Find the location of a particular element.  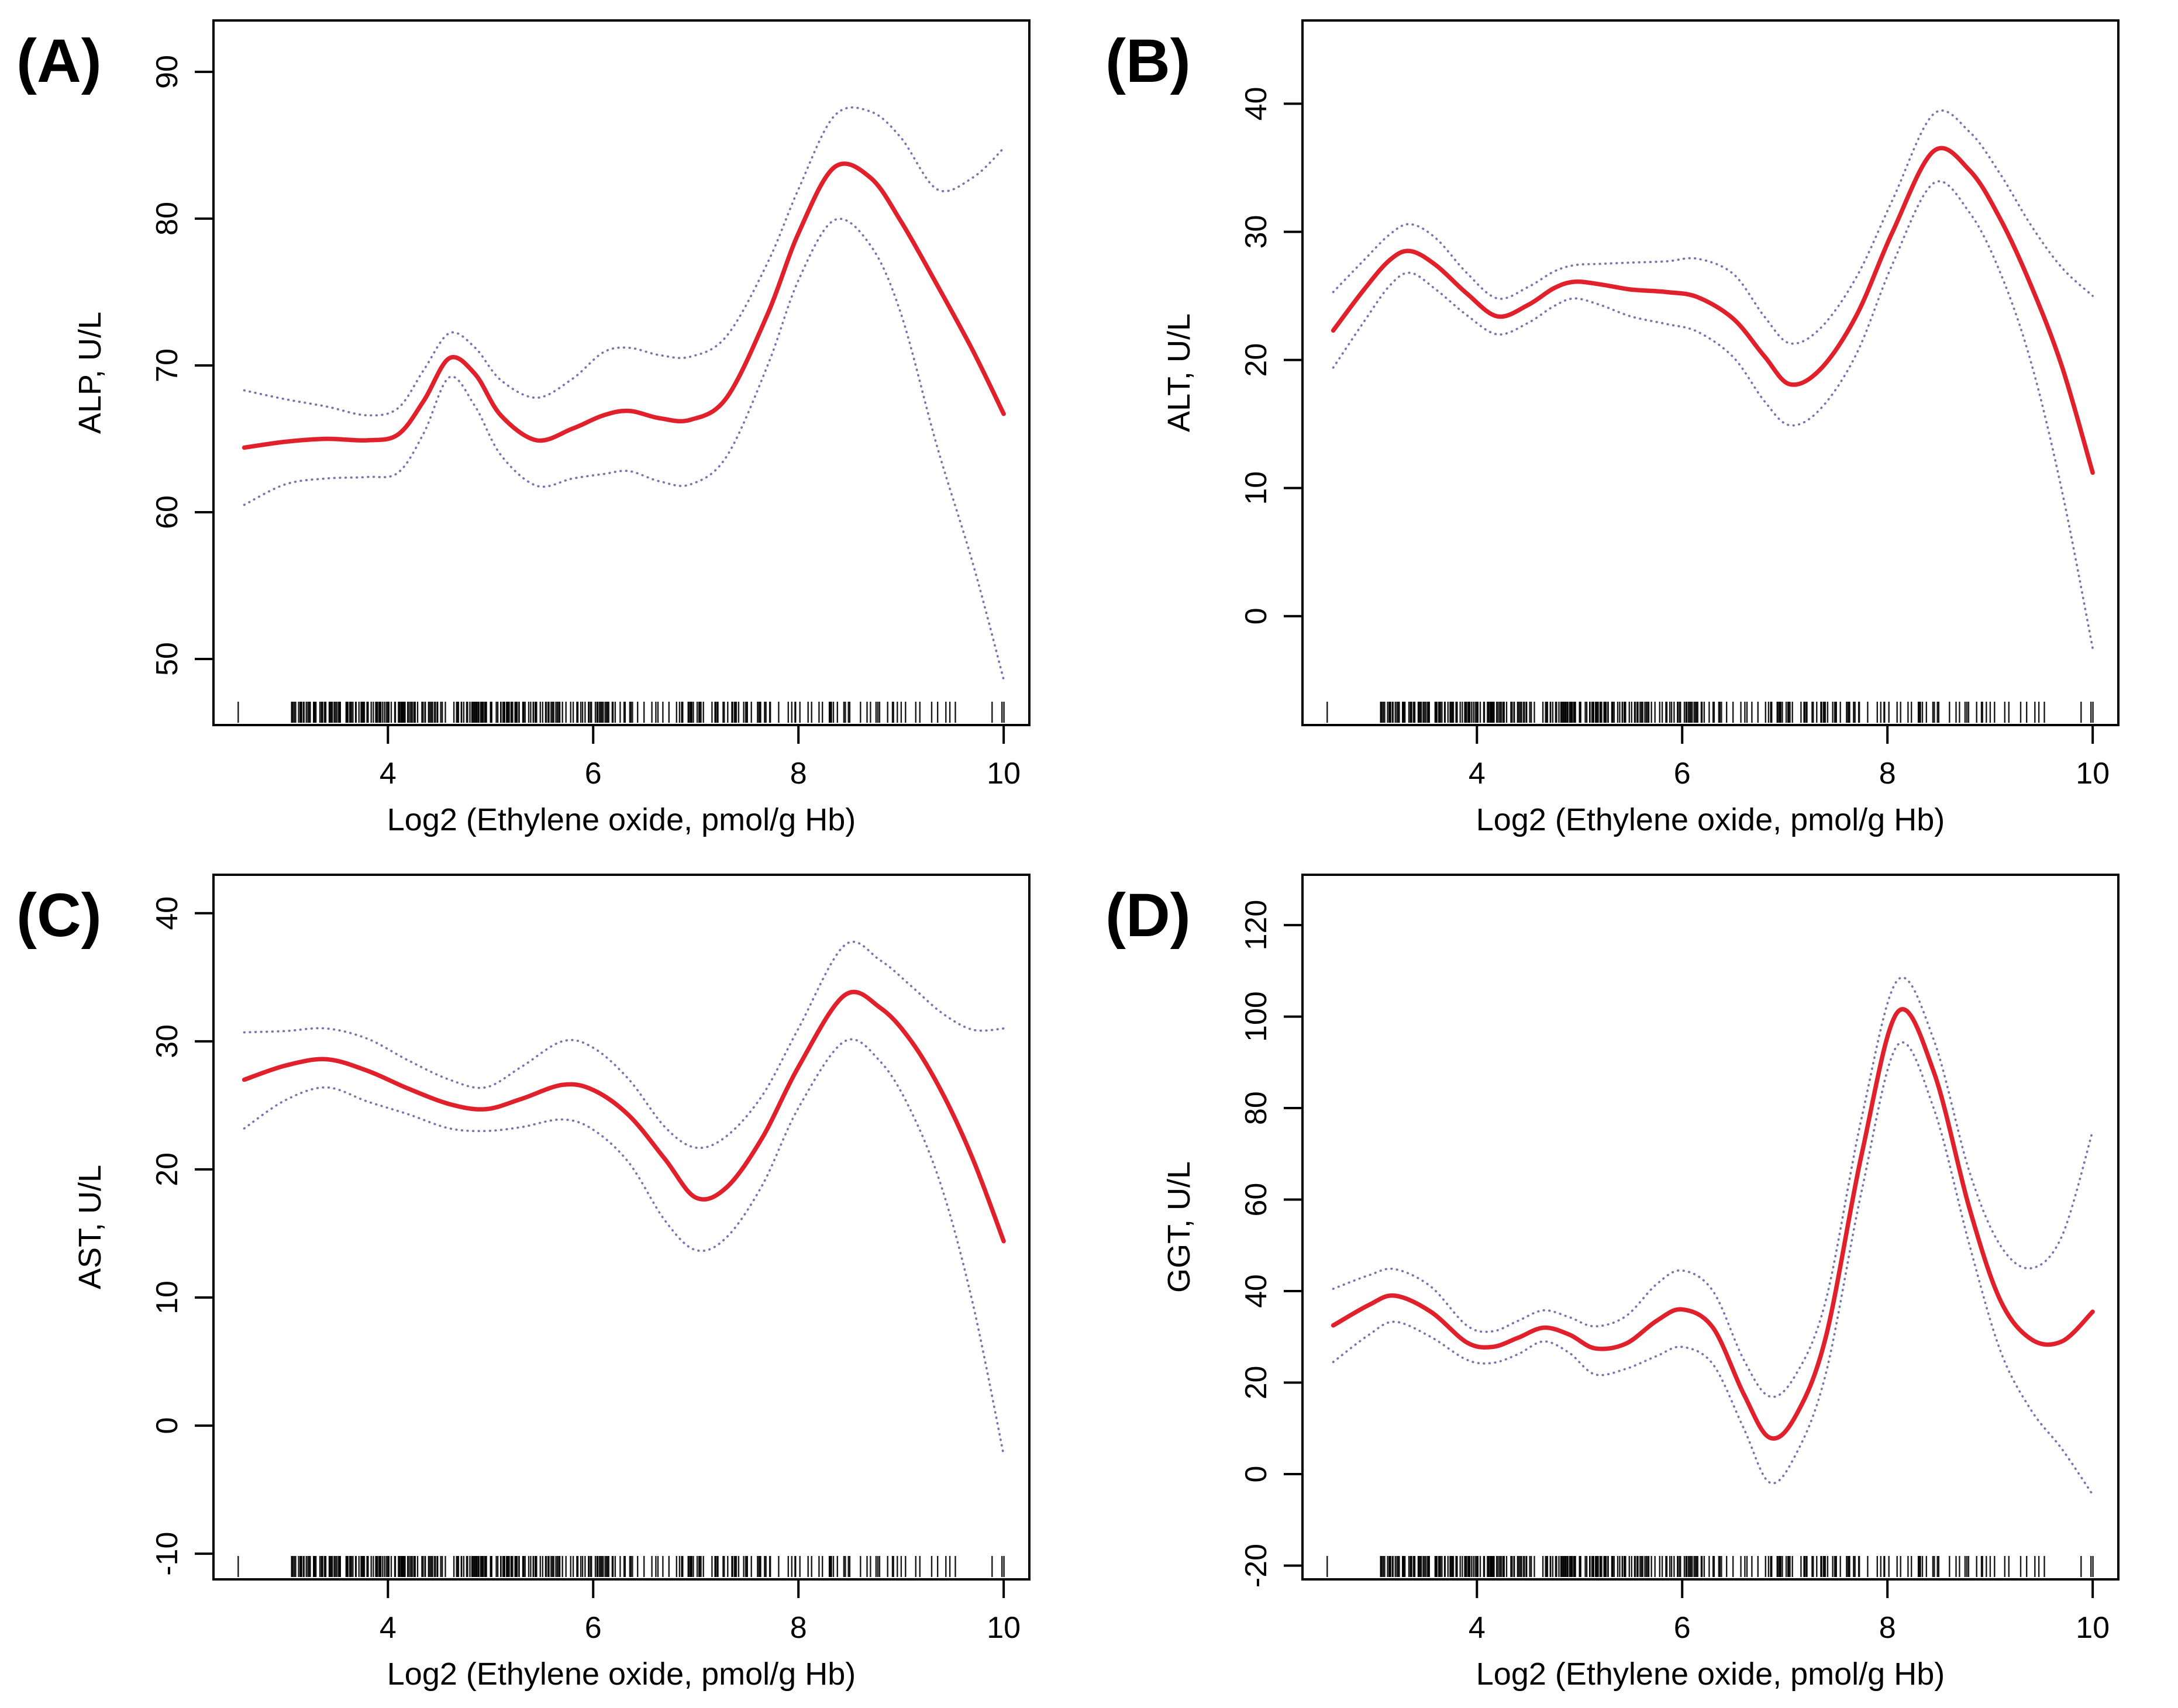

panel-label: (B) is located at coordinates (1148, 61).